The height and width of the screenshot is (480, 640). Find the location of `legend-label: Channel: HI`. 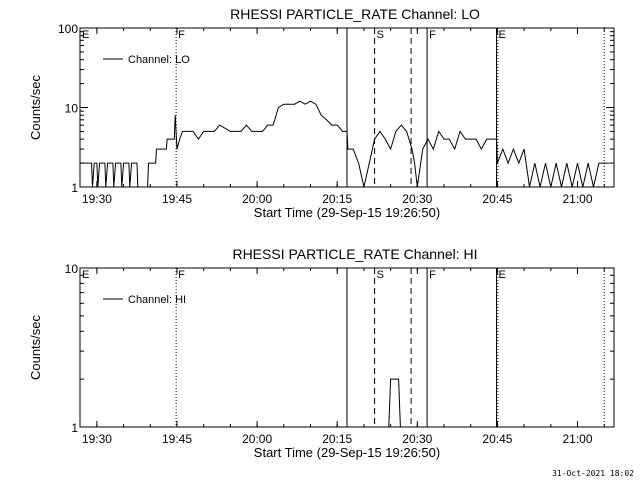

legend-label: Channel: HI is located at coordinates (157, 300).